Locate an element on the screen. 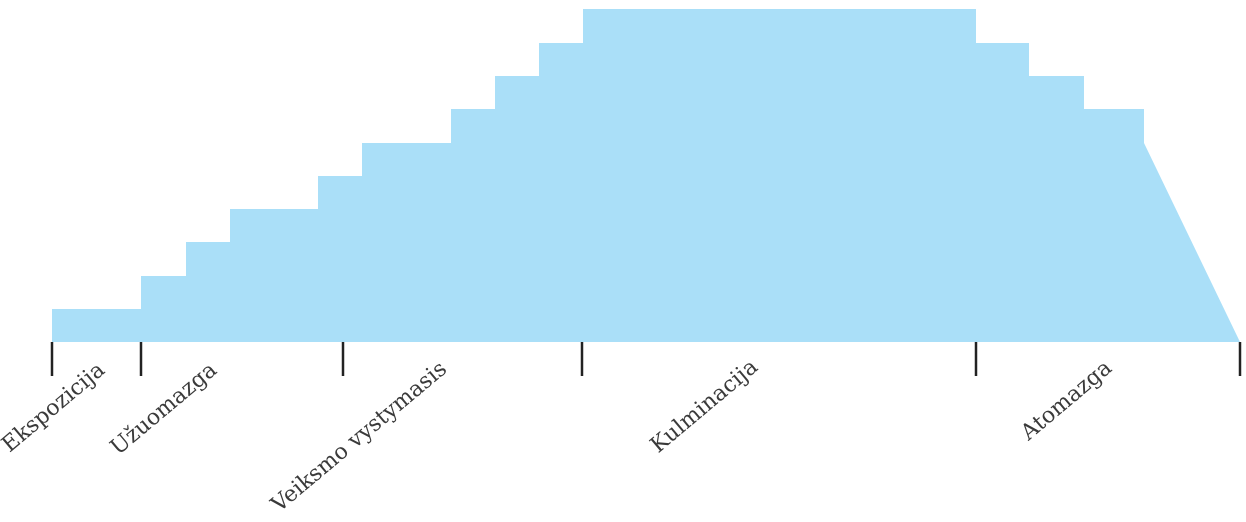 The width and height of the screenshot is (1246, 522). label-uzuomazga: Užuomazga is located at coordinates (164, 408).